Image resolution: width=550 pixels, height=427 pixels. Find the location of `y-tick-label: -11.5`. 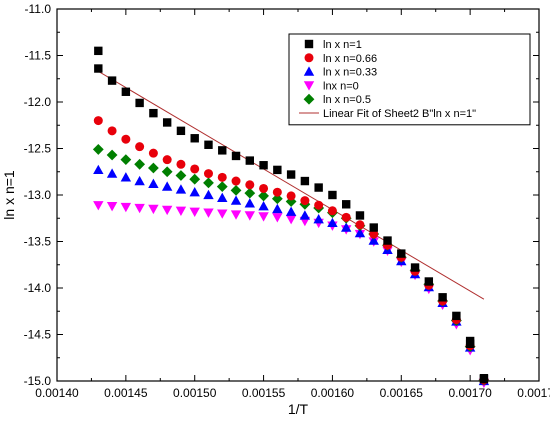

y-tick-label: -11.5 is located at coordinates (38, 56).